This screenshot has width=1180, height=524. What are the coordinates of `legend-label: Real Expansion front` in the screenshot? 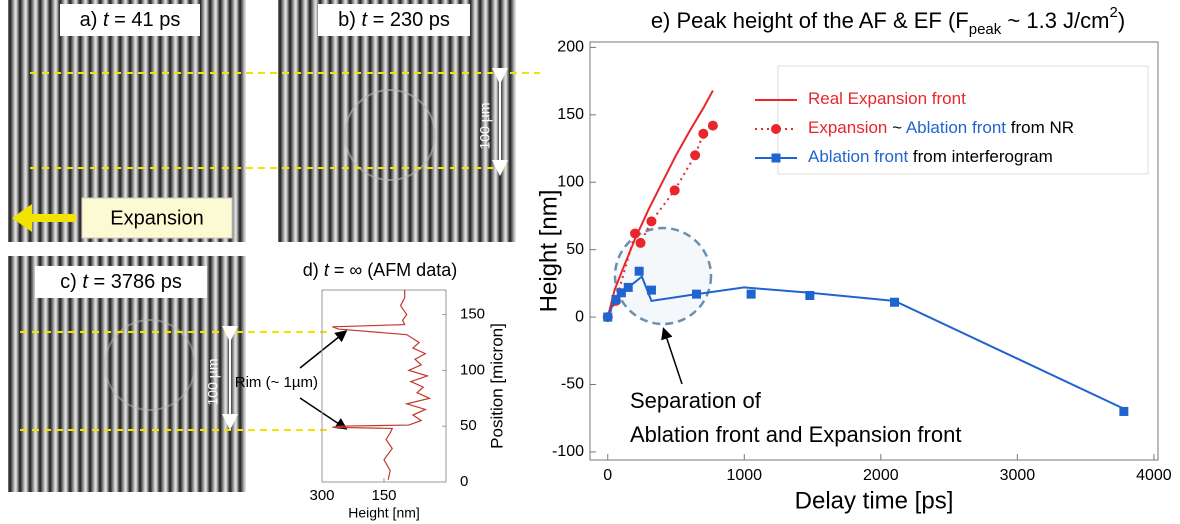 It's located at (887, 98).